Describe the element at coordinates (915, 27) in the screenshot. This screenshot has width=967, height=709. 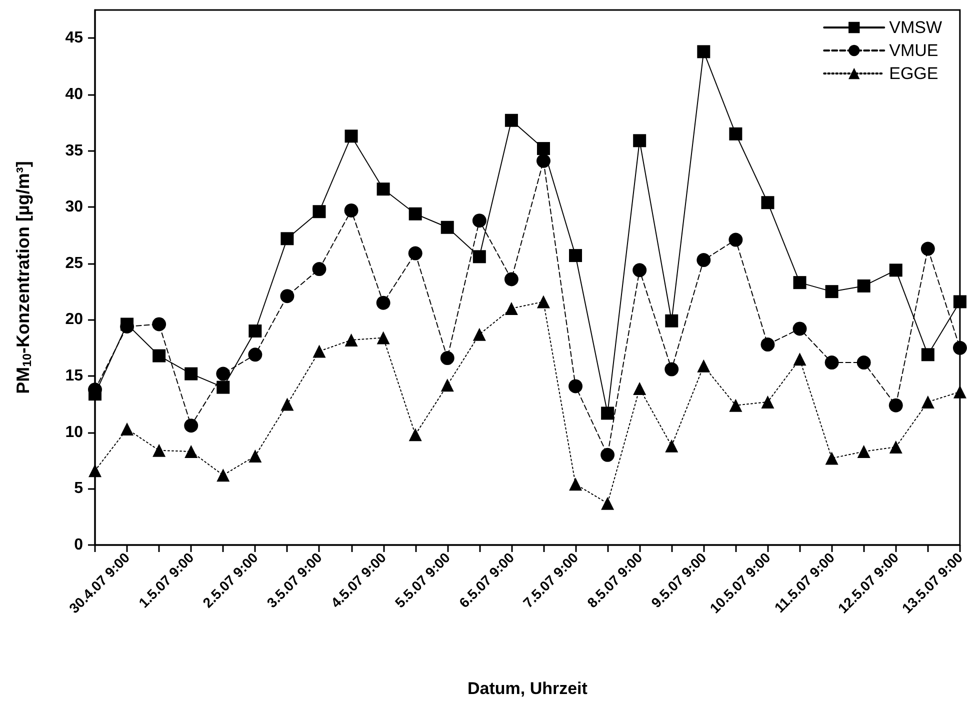
I see `legend-label: VMSW` at that location.